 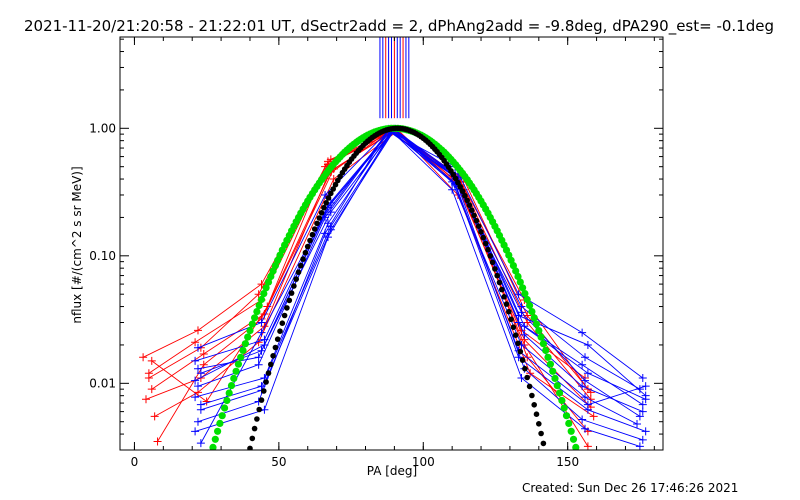 What do you see at coordinates (102, 383) in the screenshot?
I see `y-tick-label: 0.01` at bounding box center [102, 383].